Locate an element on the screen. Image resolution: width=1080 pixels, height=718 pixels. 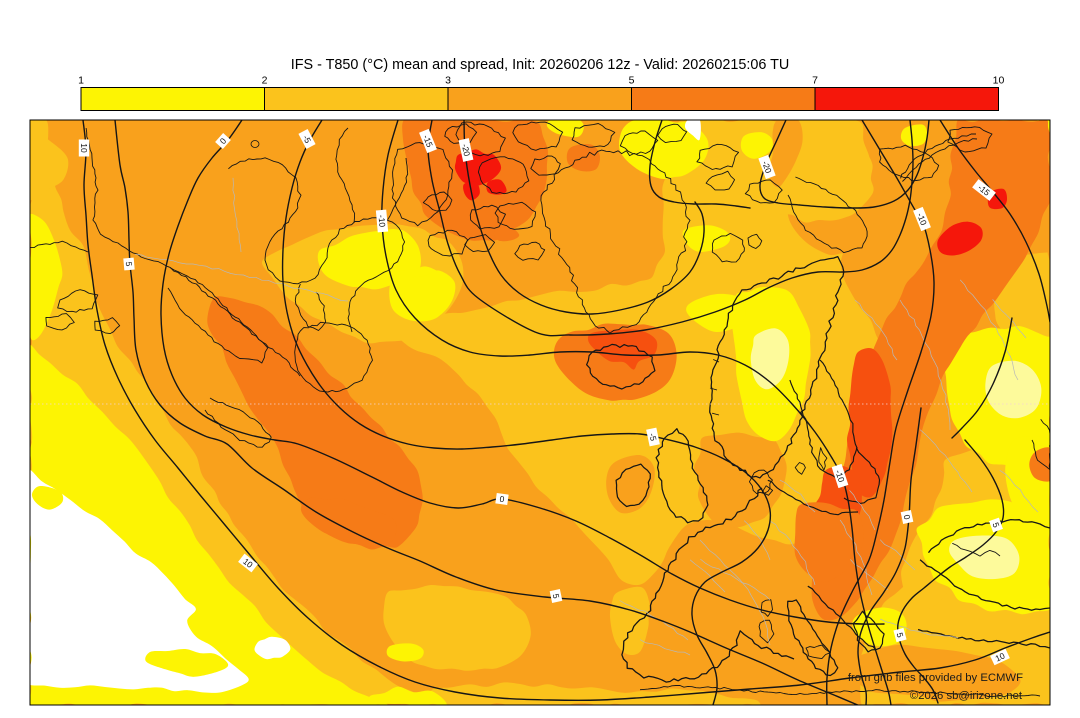
svg-text: 3 is located at coordinates (448, 81).